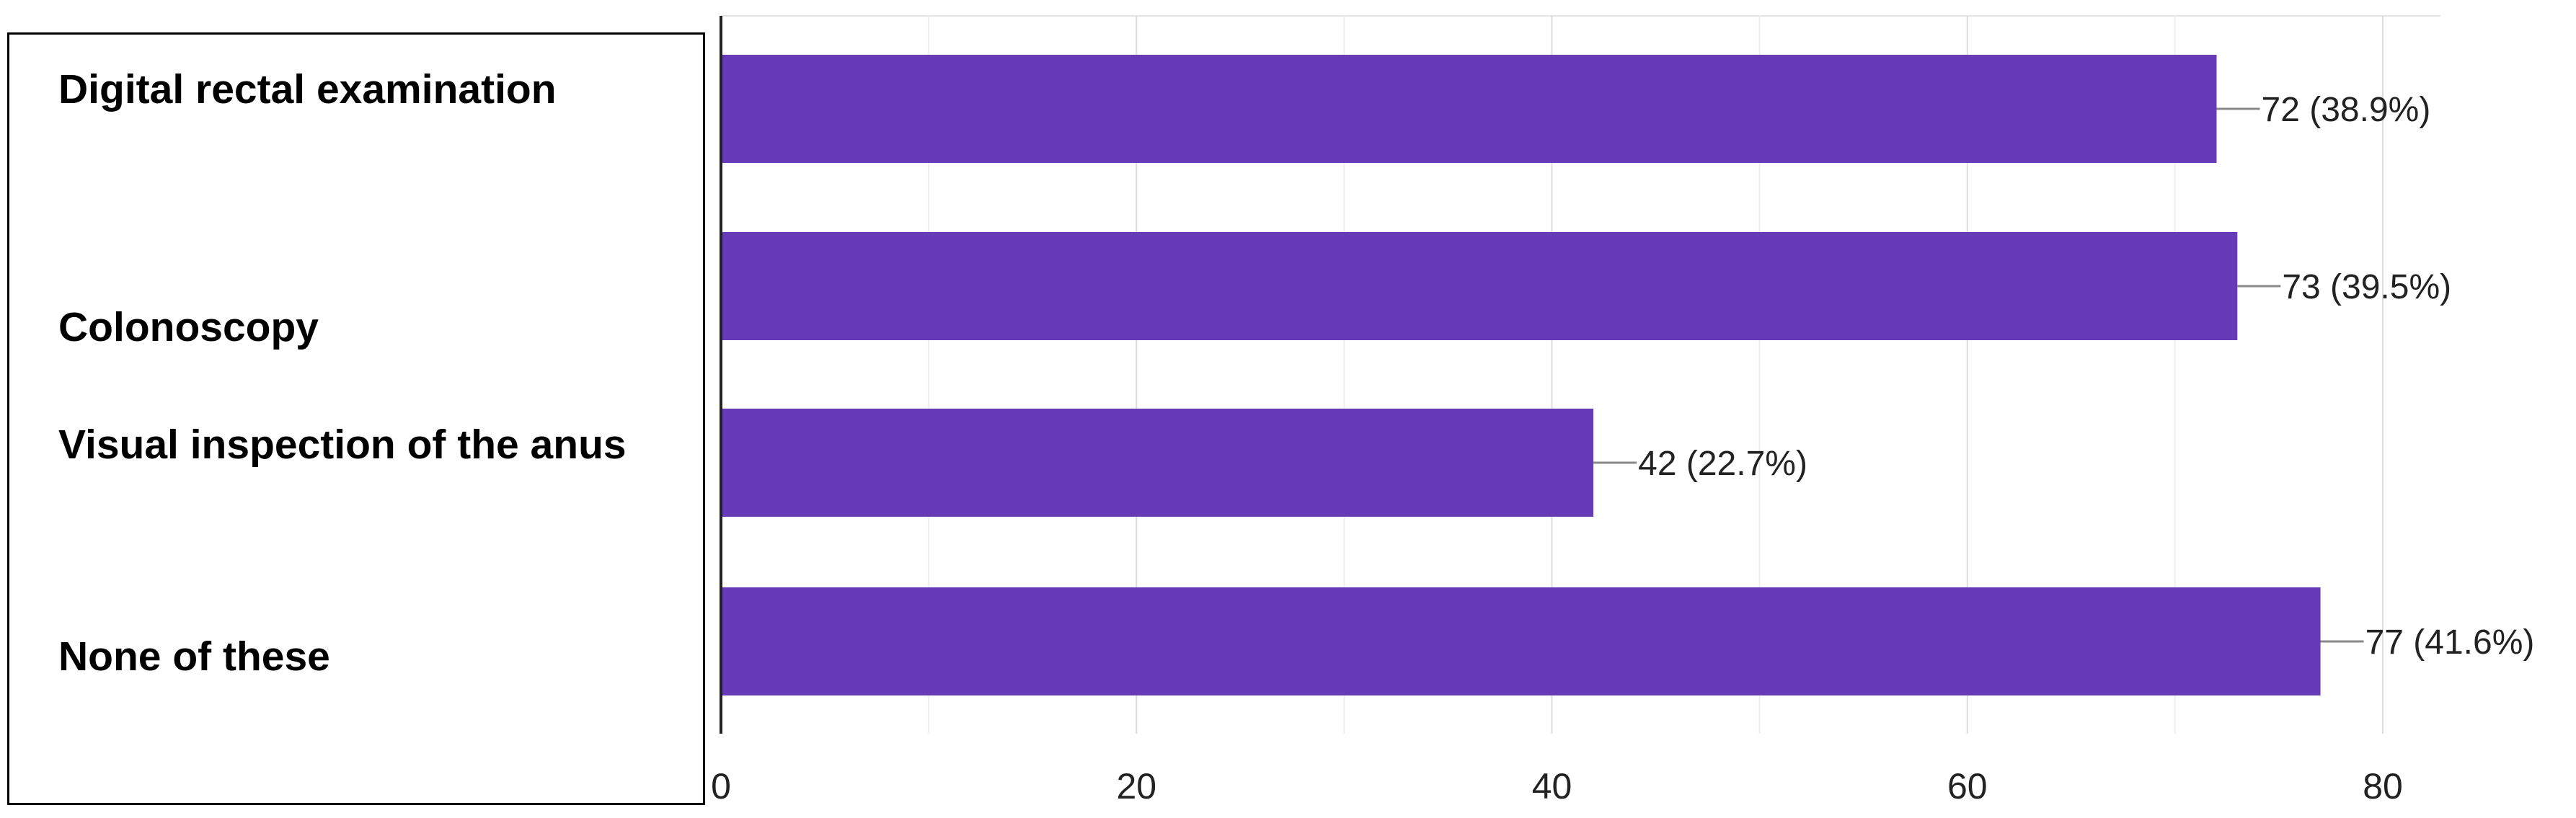 Image resolution: width=2576 pixels, height=818 pixels. Describe the element at coordinates (1722, 464) in the screenshot. I see `value-label: 42 (22.7%)` at that location.